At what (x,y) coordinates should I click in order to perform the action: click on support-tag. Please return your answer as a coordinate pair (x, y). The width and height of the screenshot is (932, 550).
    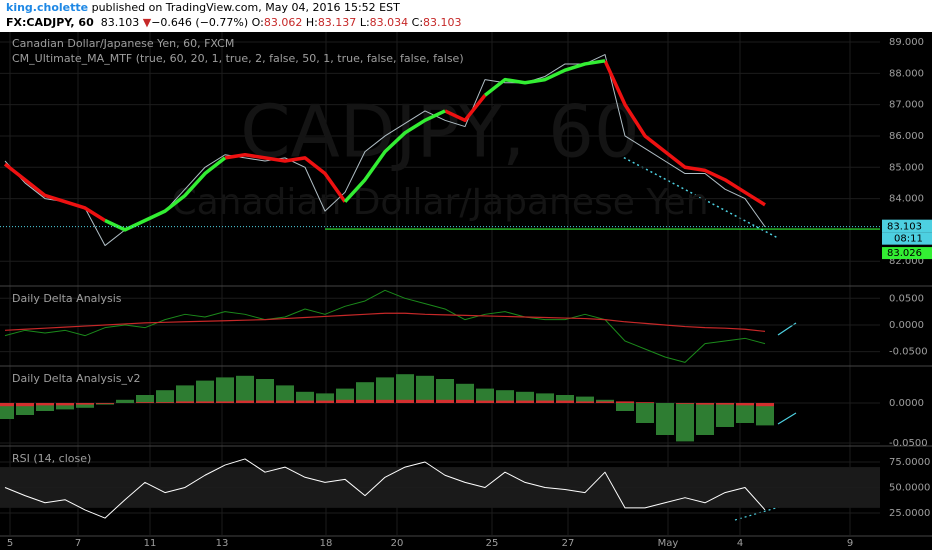
    Looking at the image, I should click on (907, 253).